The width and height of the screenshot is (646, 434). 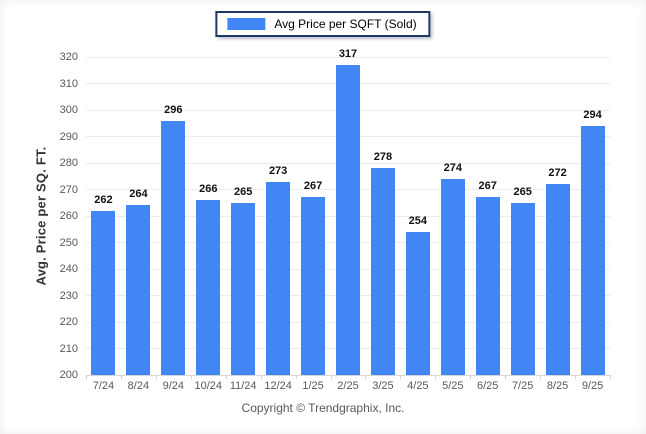 I want to click on x-tick-label: 9/24, so click(x=173, y=386).